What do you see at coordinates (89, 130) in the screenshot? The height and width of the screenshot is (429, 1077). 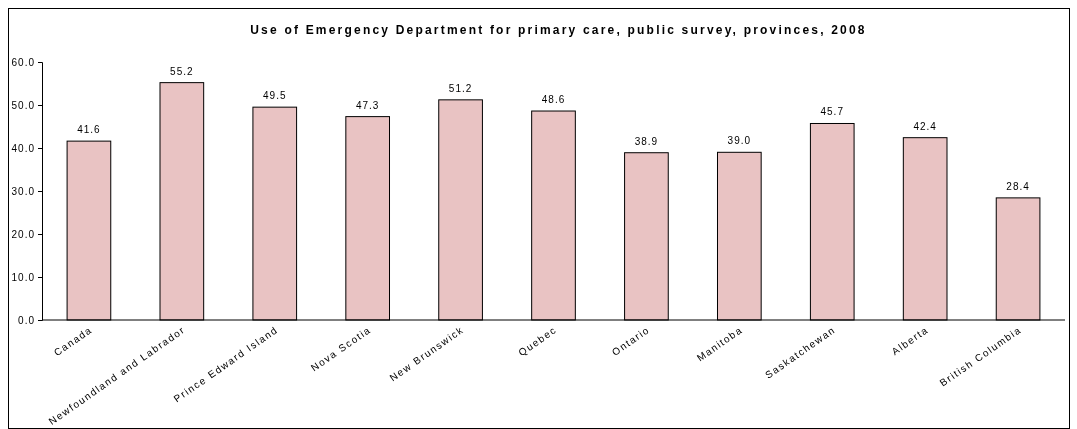 I see `data-label: 41.6` at bounding box center [89, 130].